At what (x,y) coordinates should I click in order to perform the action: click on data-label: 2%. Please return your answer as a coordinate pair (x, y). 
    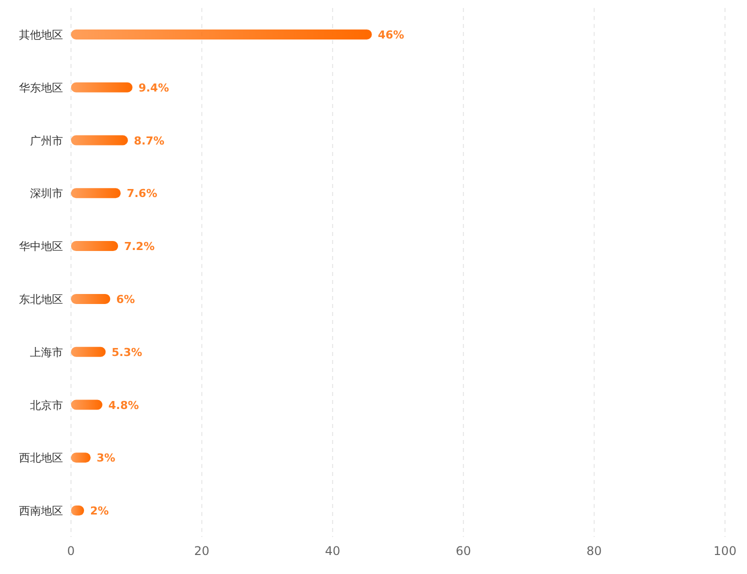
    Looking at the image, I should click on (99, 511).